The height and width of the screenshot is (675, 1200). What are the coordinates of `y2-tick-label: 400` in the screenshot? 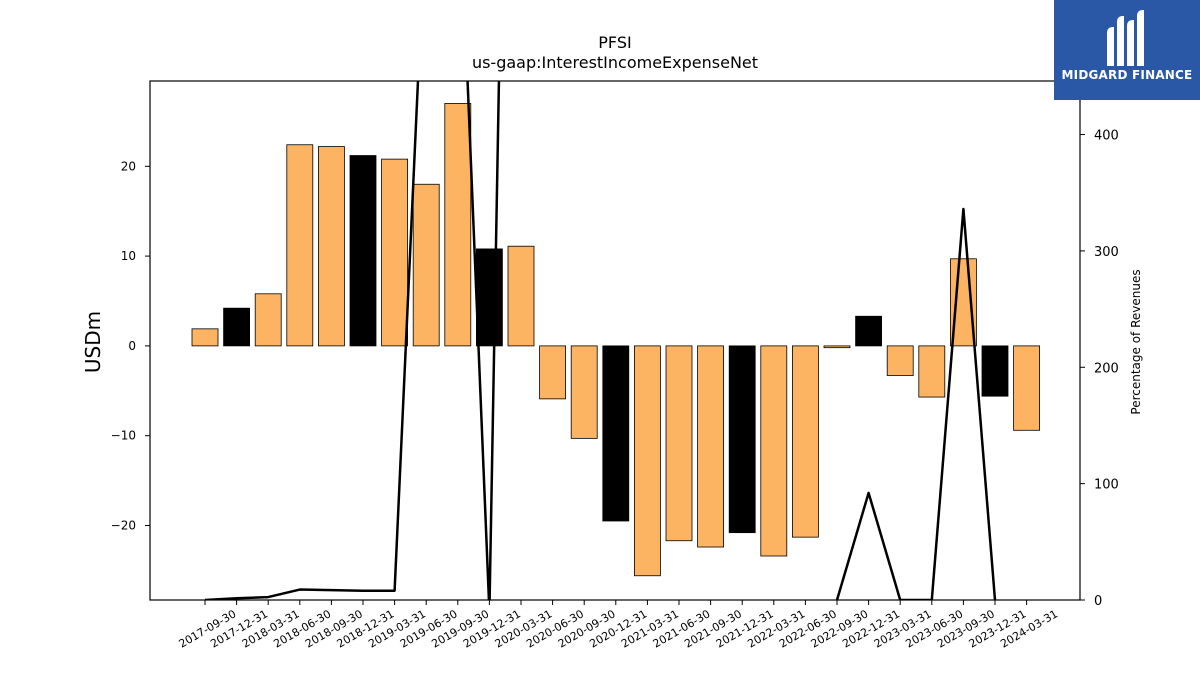 It's located at (1106, 136).